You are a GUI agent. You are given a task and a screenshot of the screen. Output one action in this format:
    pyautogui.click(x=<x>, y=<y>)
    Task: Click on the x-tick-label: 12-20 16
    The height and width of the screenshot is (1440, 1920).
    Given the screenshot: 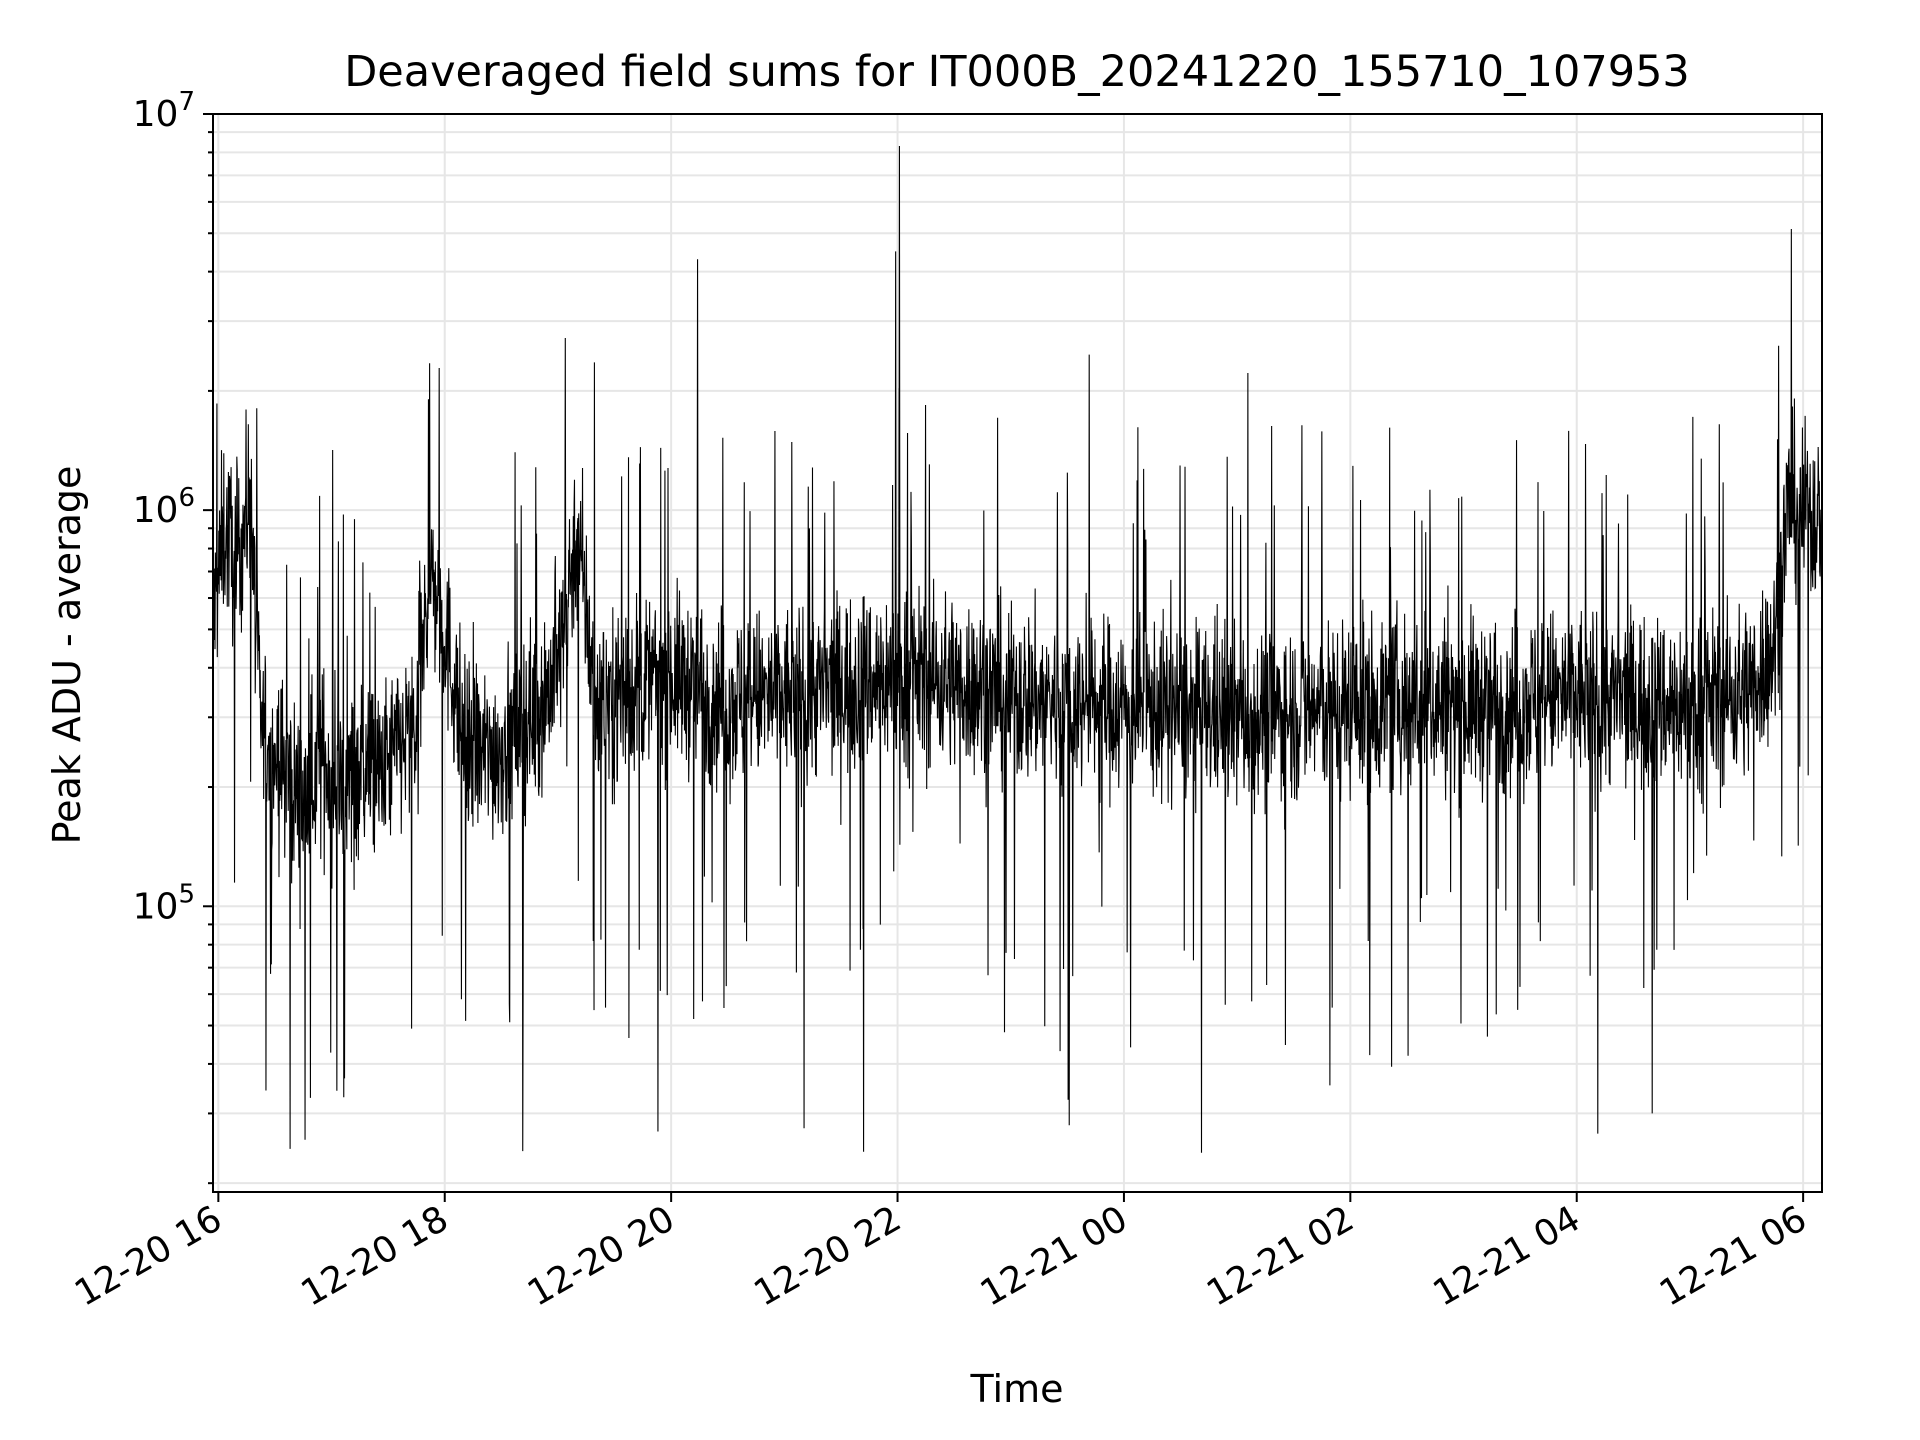 What is the action you would take?
    pyautogui.click(x=148, y=1256)
    